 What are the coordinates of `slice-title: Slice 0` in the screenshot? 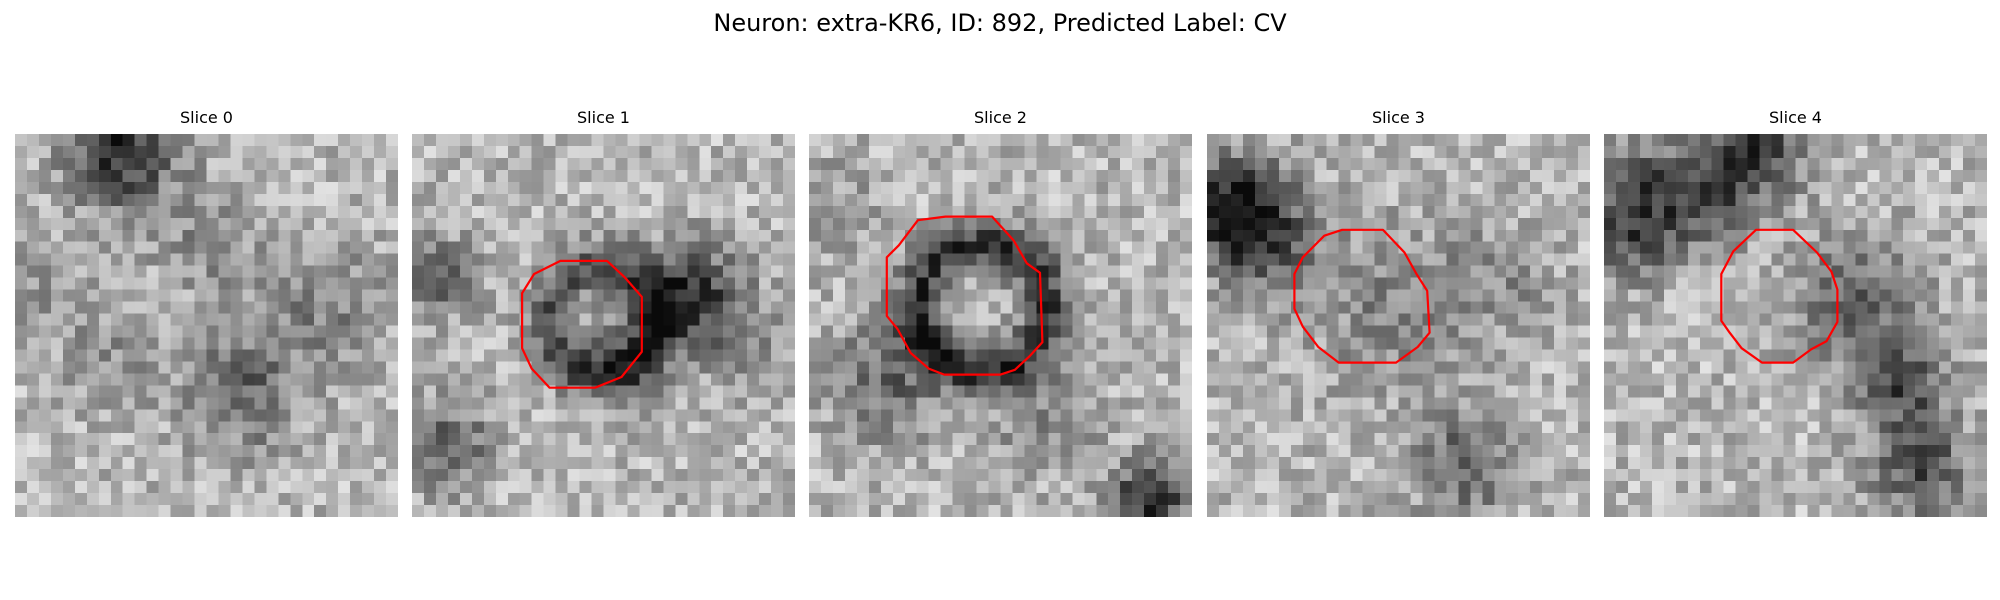 It's located at (206, 117).